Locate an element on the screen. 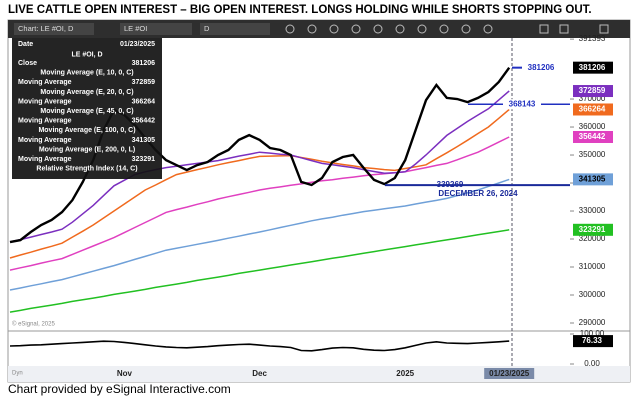 The height and width of the screenshot is (407, 639). x-tick-label: 2025 is located at coordinates (405, 373).